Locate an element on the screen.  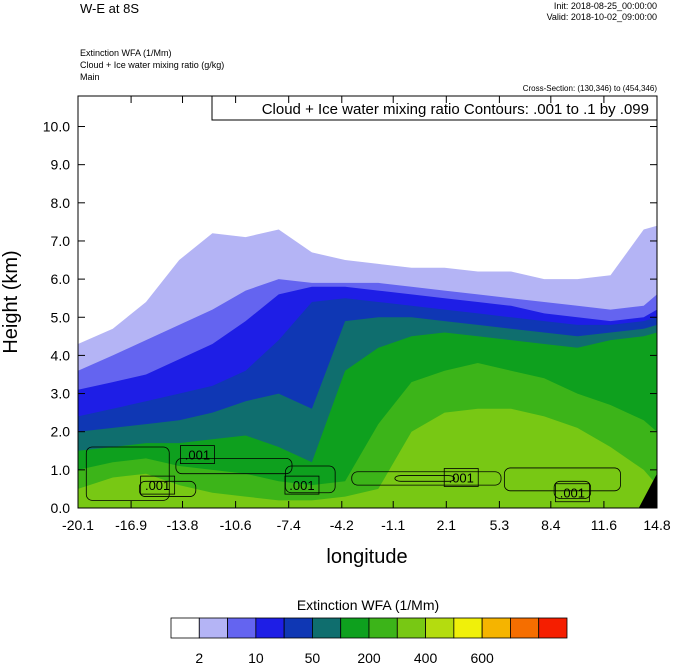
y-tick-label: 3.0 is located at coordinates (61, 394).